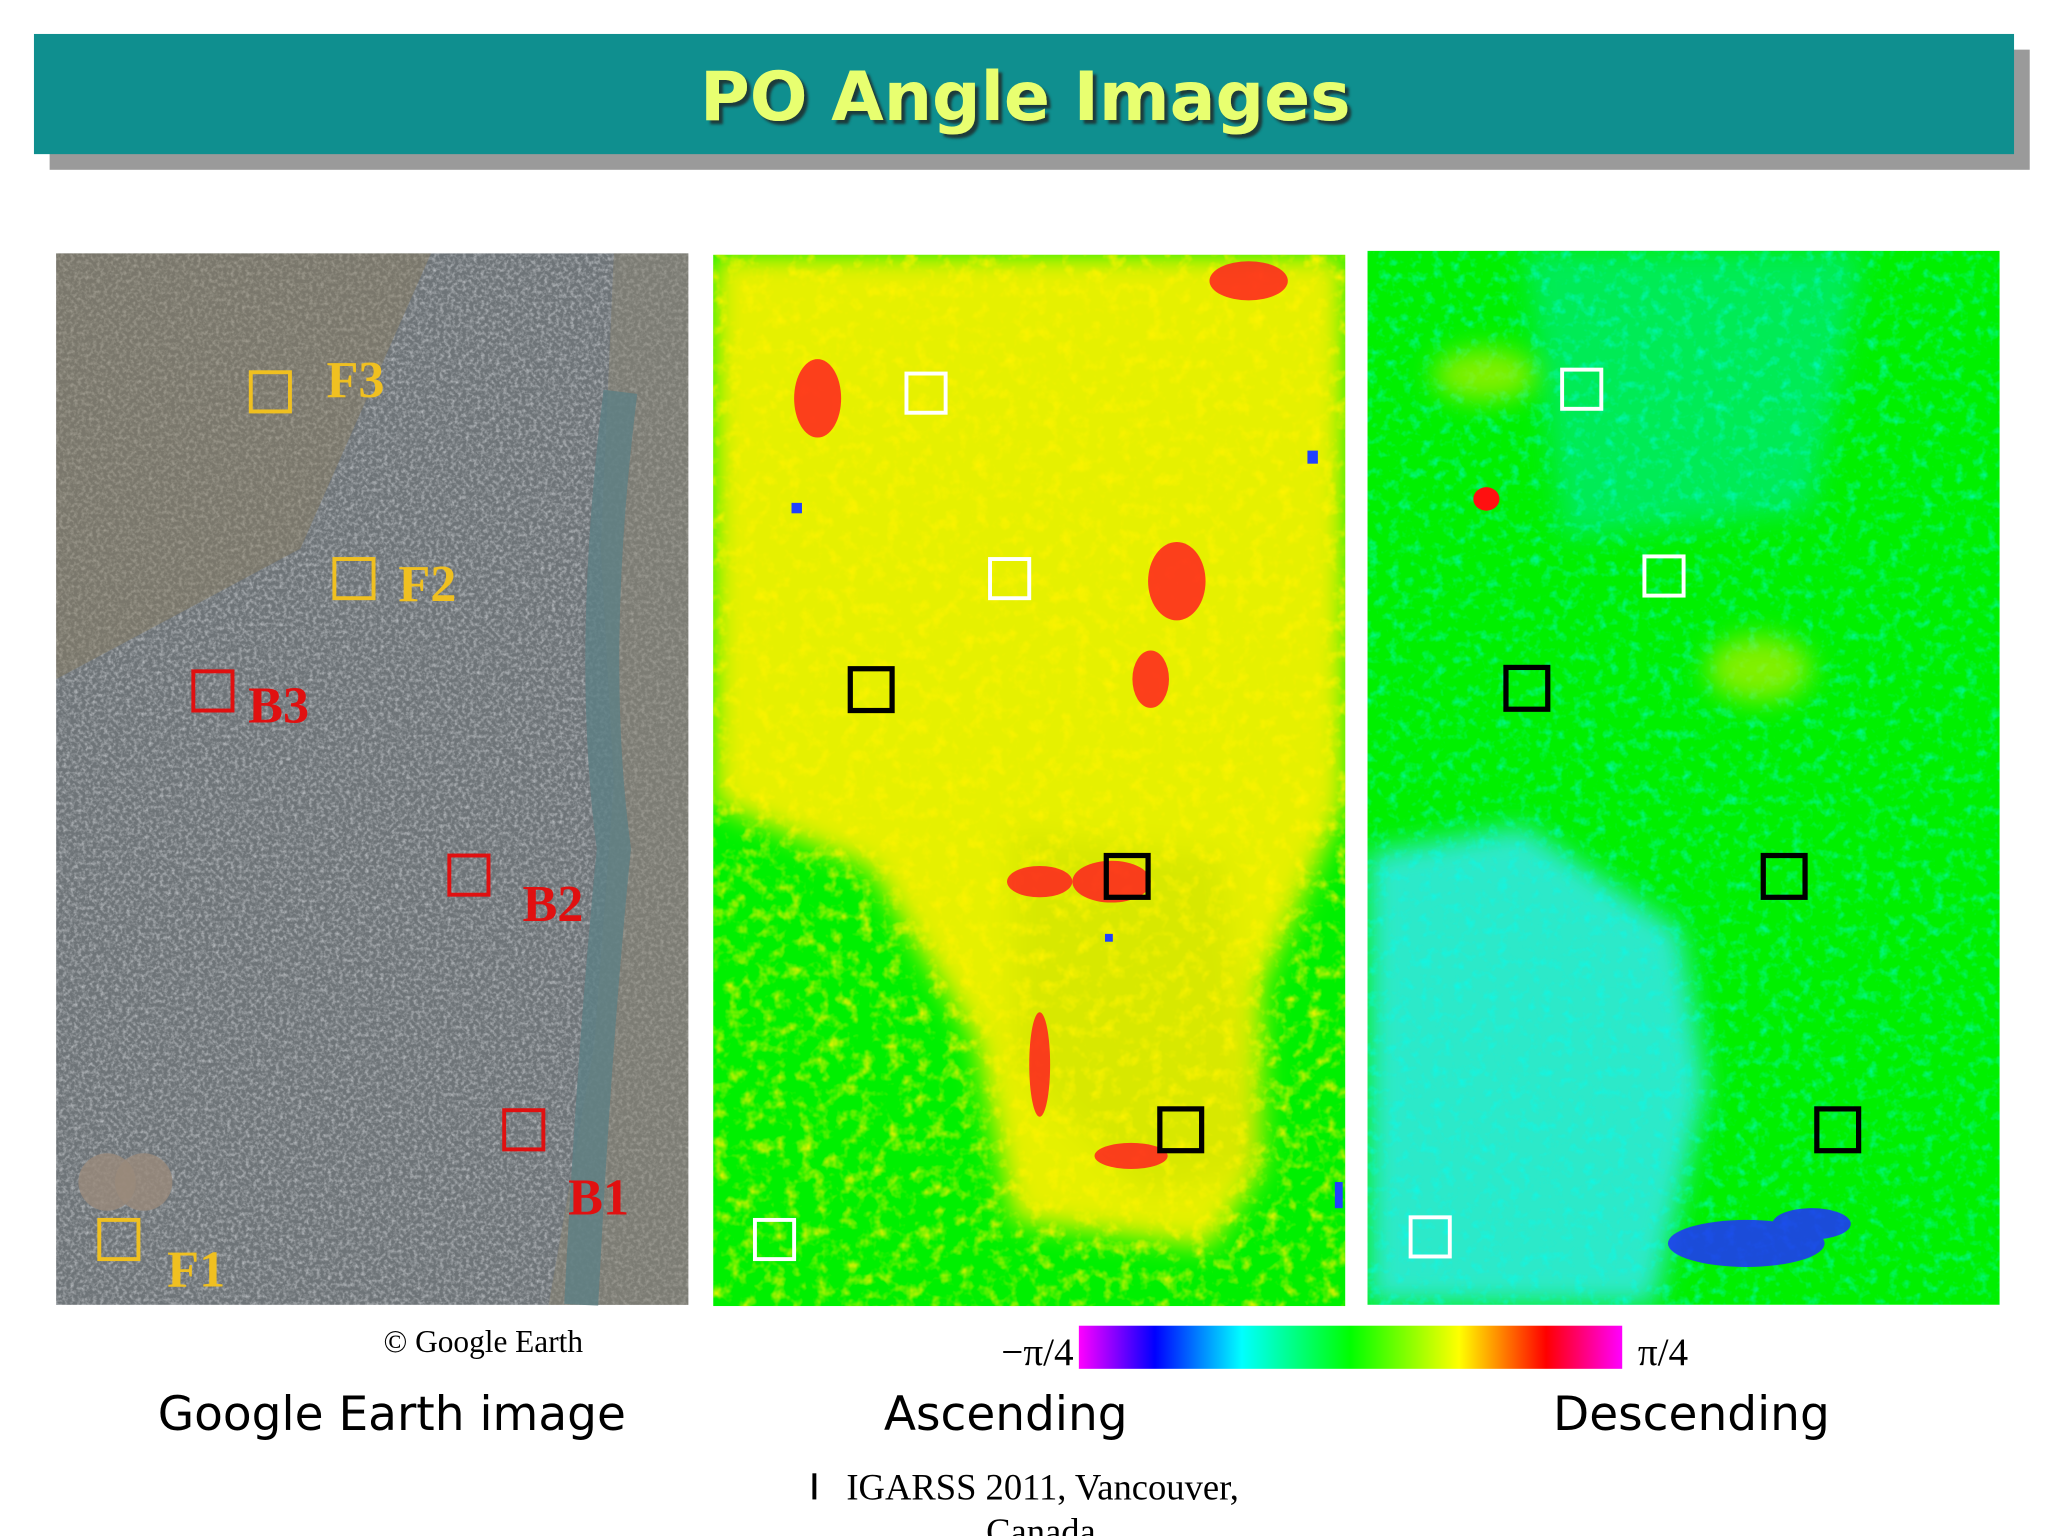  I want to click on footer-mark, so click(814, 1486).